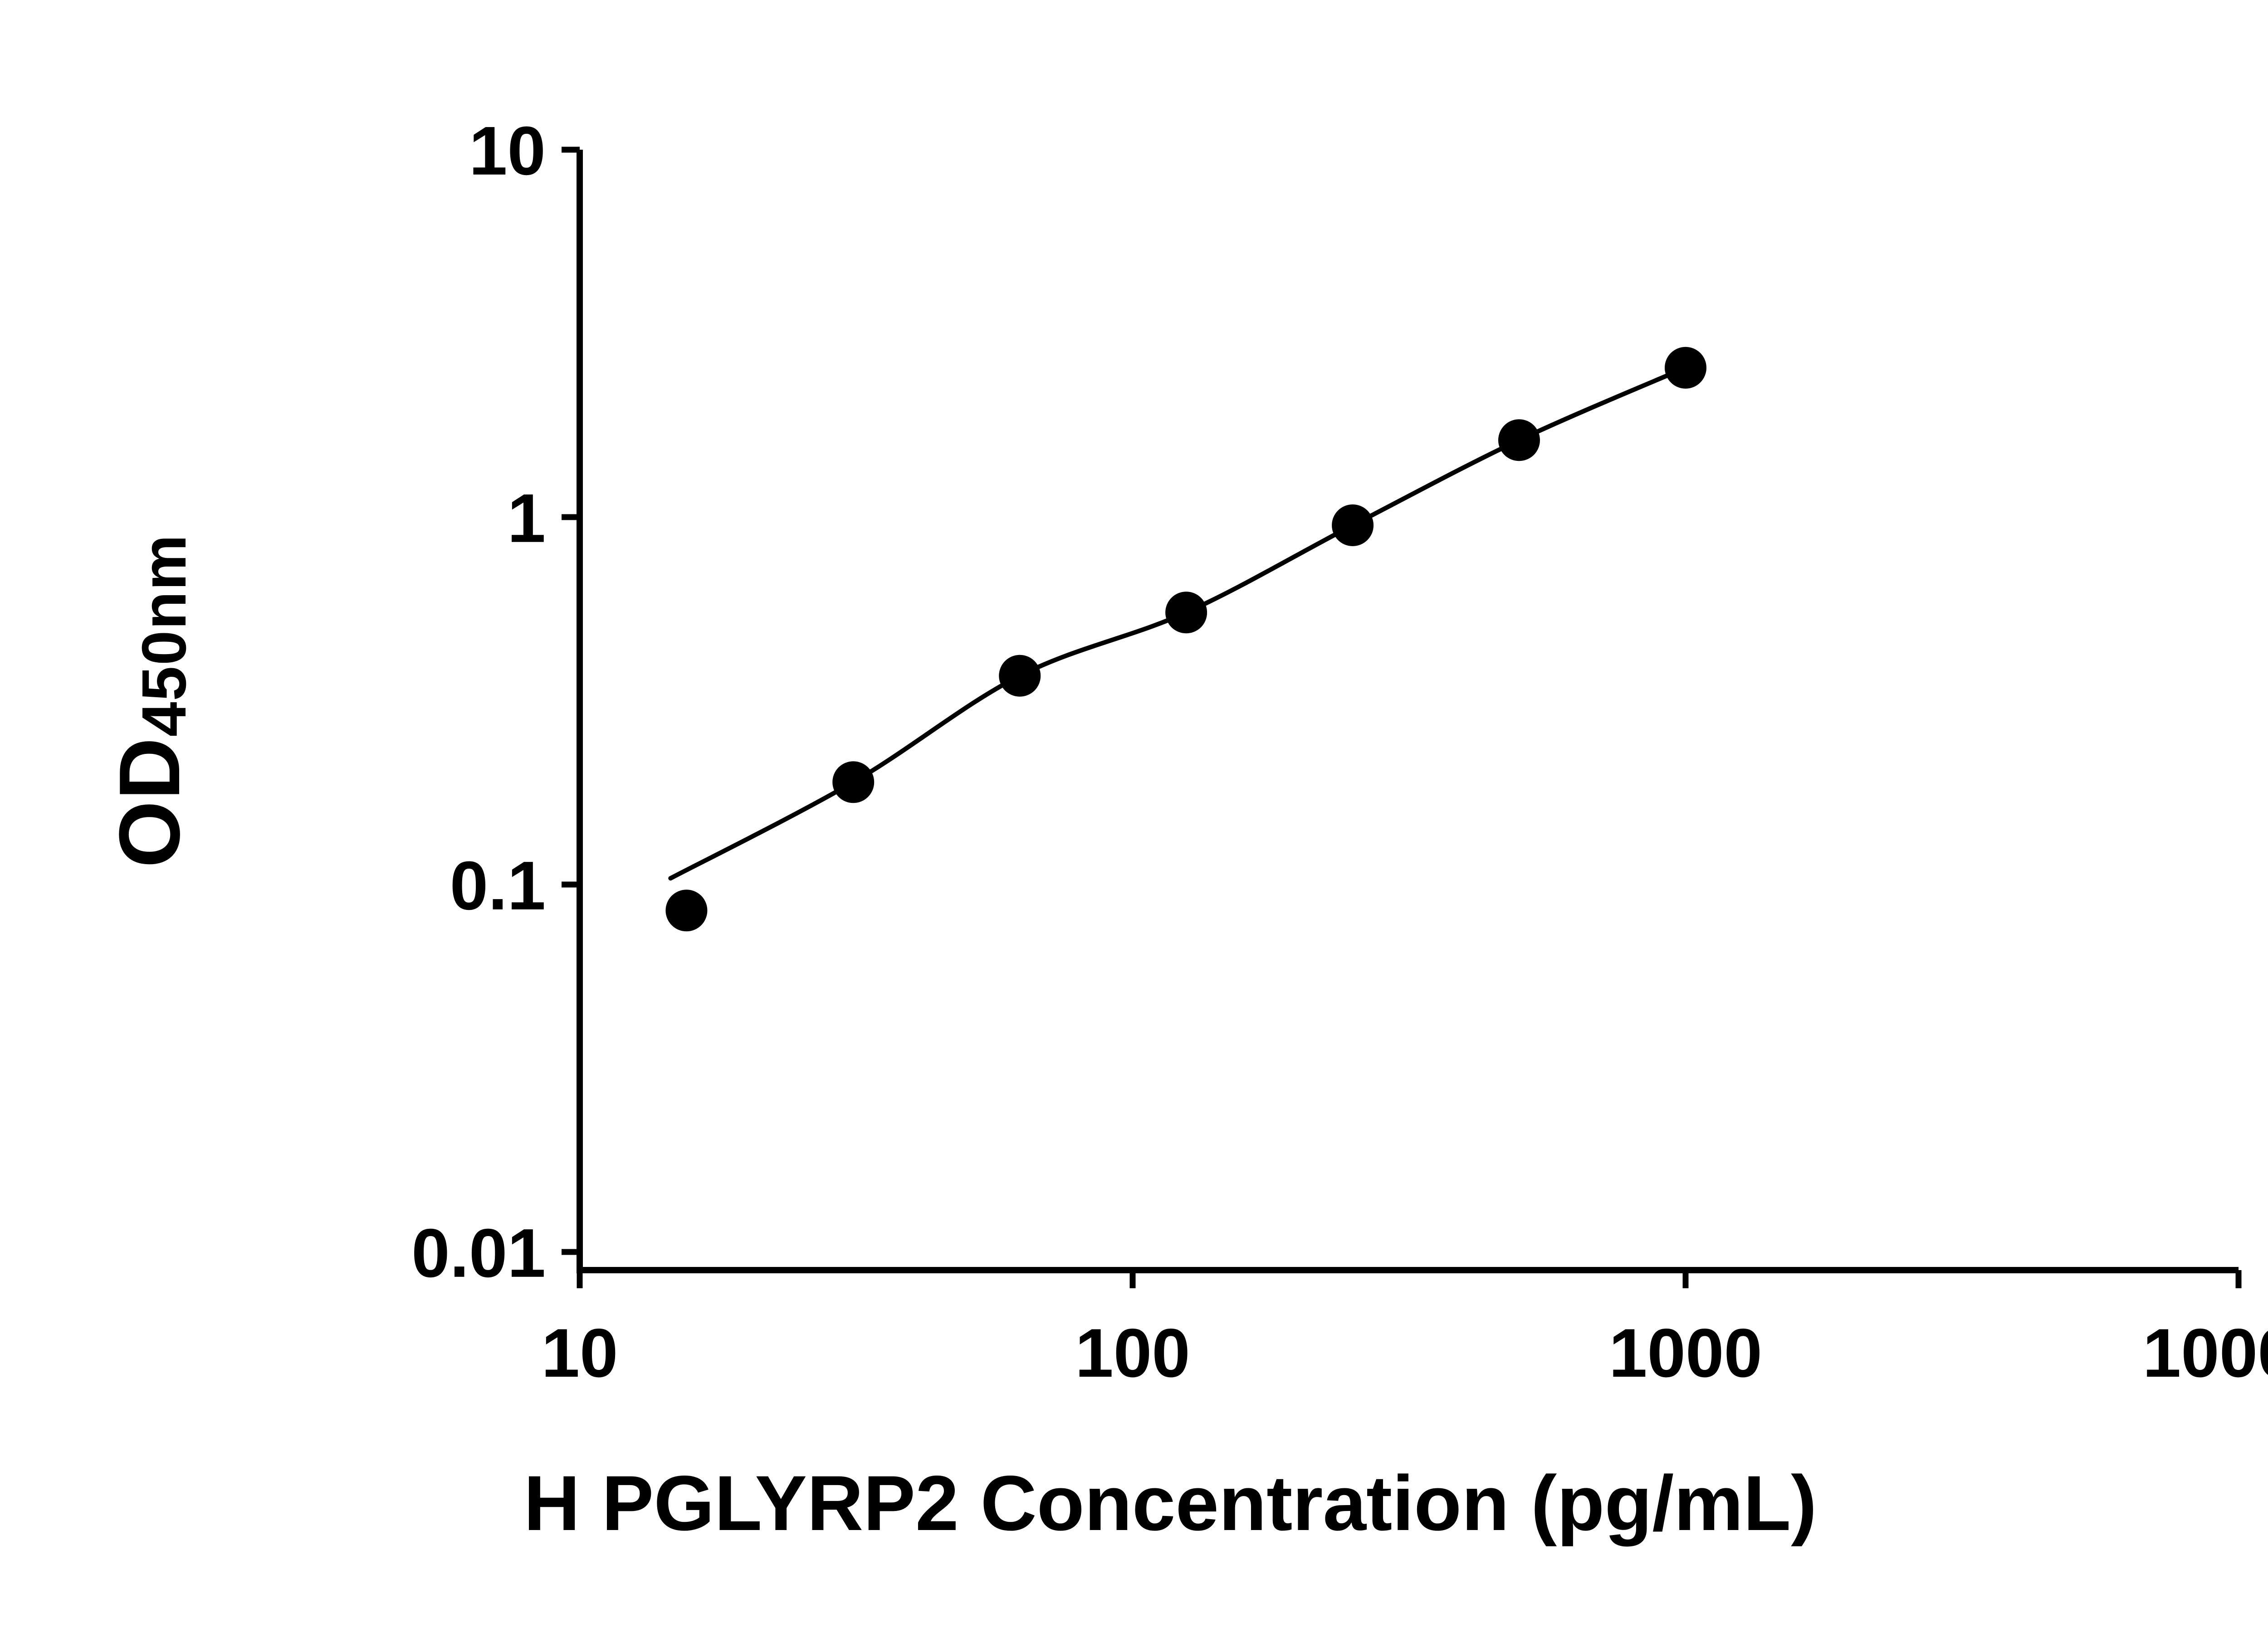 The height and width of the screenshot is (1633, 2268). I want to click on y-axis-title-main: OD, so click(150, 802).